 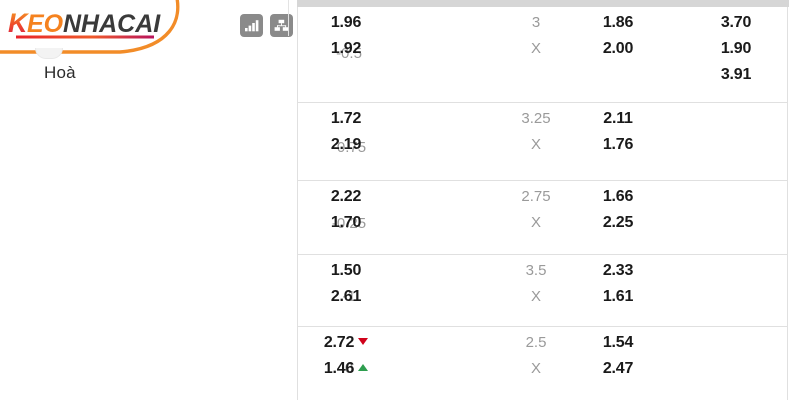 I want to click on away-odds-bottom: 1.61, so click(x=618, y=296).